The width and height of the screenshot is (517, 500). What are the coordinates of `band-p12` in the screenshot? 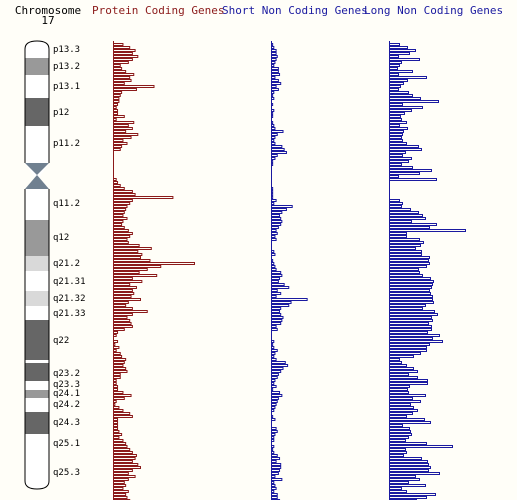 It's located at (37, 112).